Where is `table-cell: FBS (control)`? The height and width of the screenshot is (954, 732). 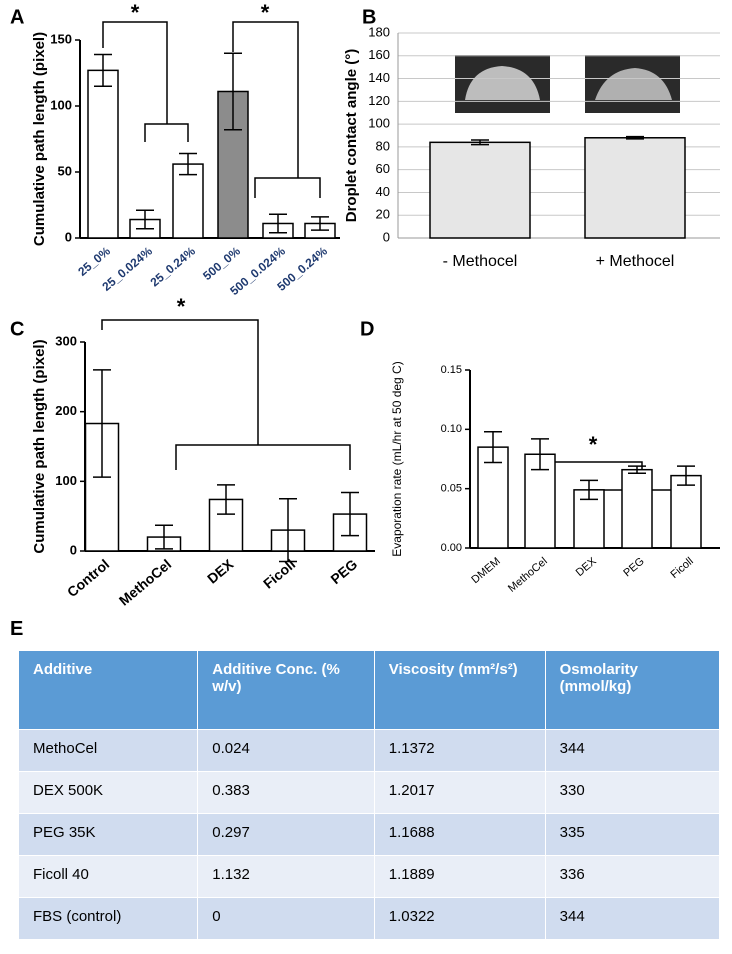 table-cell: FBS (control) is located at coordinates (108, 918).